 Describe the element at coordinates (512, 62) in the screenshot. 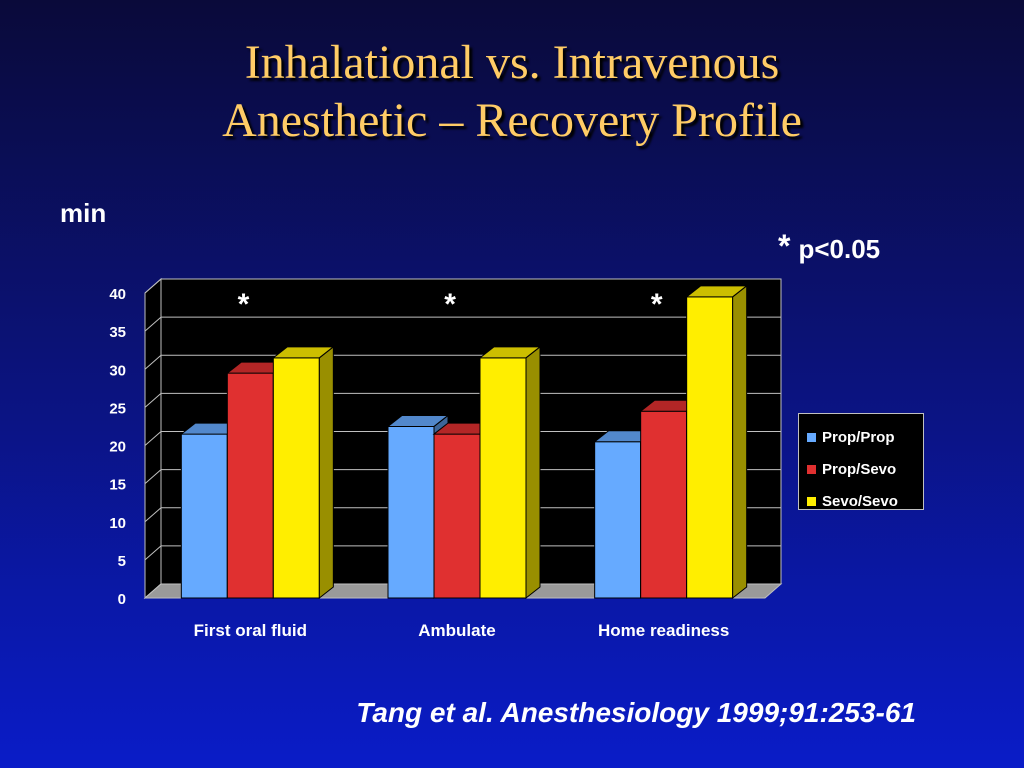

I see `title-line-1: Inhalational vs. Intravenous` at that location.